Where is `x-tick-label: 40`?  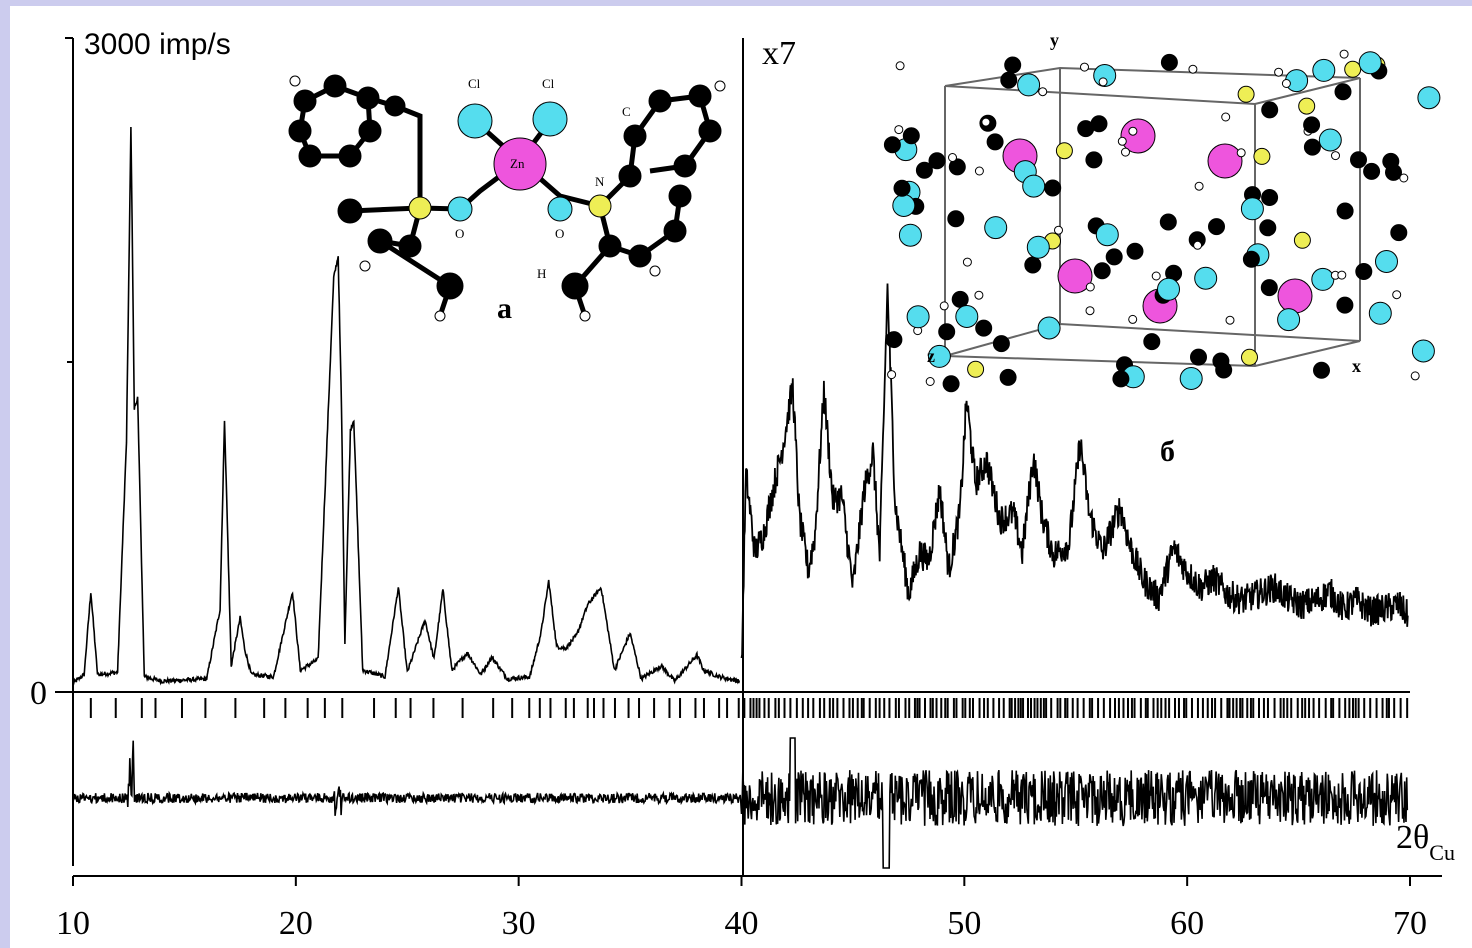 x-tick-label: 40 is located at coordinates (742, 923).